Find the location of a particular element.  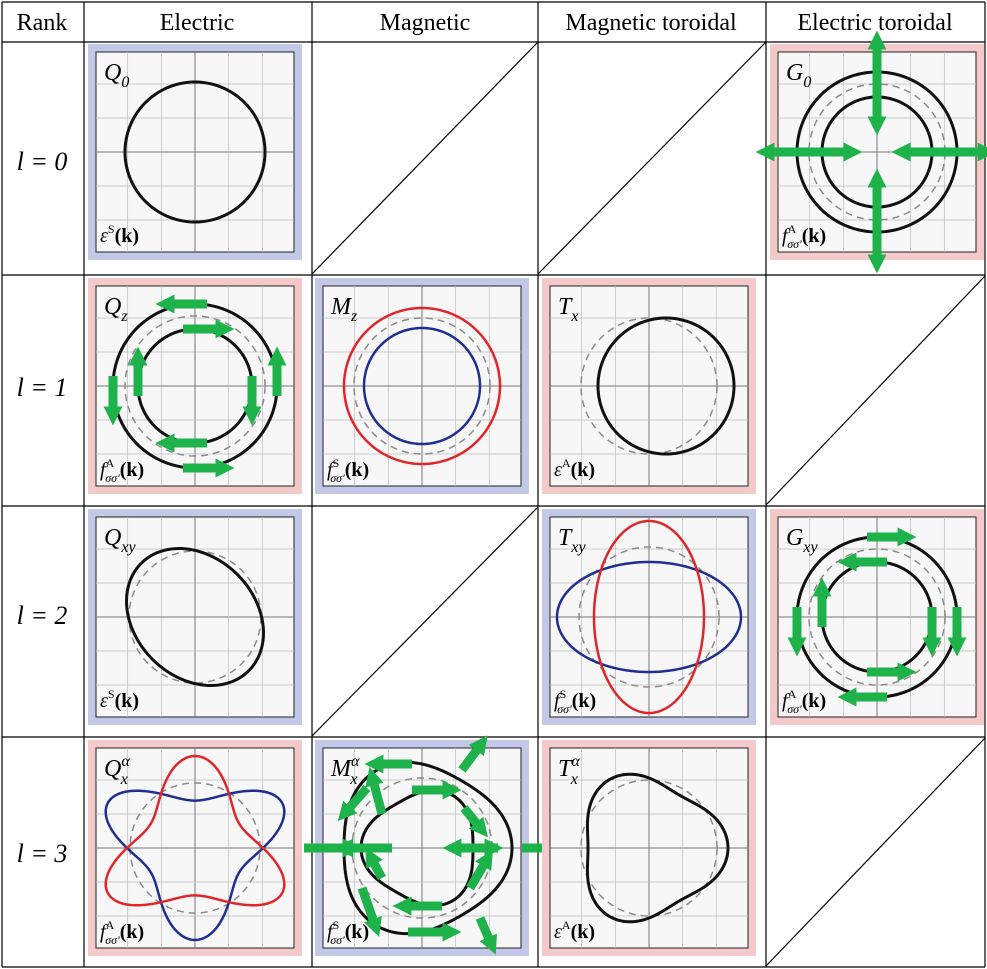

panel-symbol: Qα x is located at coordinates (117, 770).